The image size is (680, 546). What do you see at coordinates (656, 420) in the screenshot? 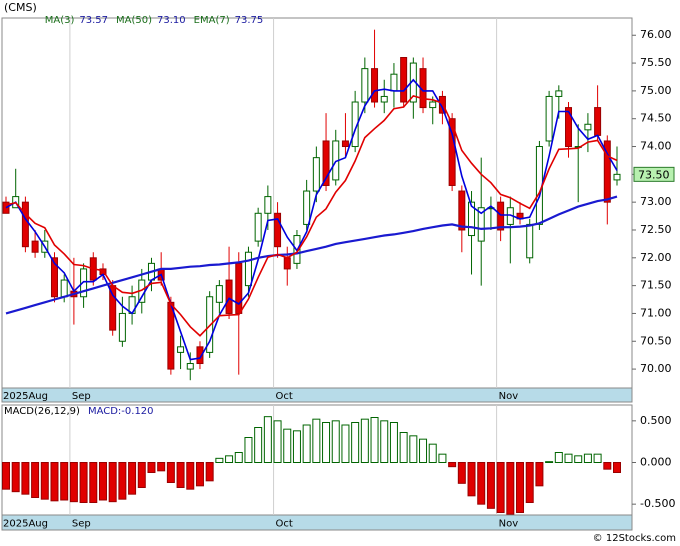
I see `y-tick-label: 0.500` at bounding box center [656, 420].